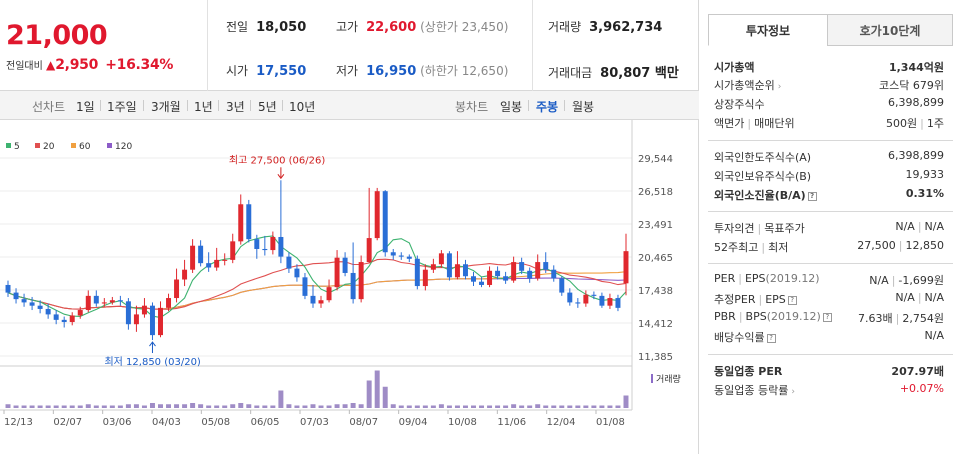 This screenshot has width=960, height=454. Describe the element at coordinates (583, 107) in the screenshot. I see `tab-monthly: 월봉` at that location.